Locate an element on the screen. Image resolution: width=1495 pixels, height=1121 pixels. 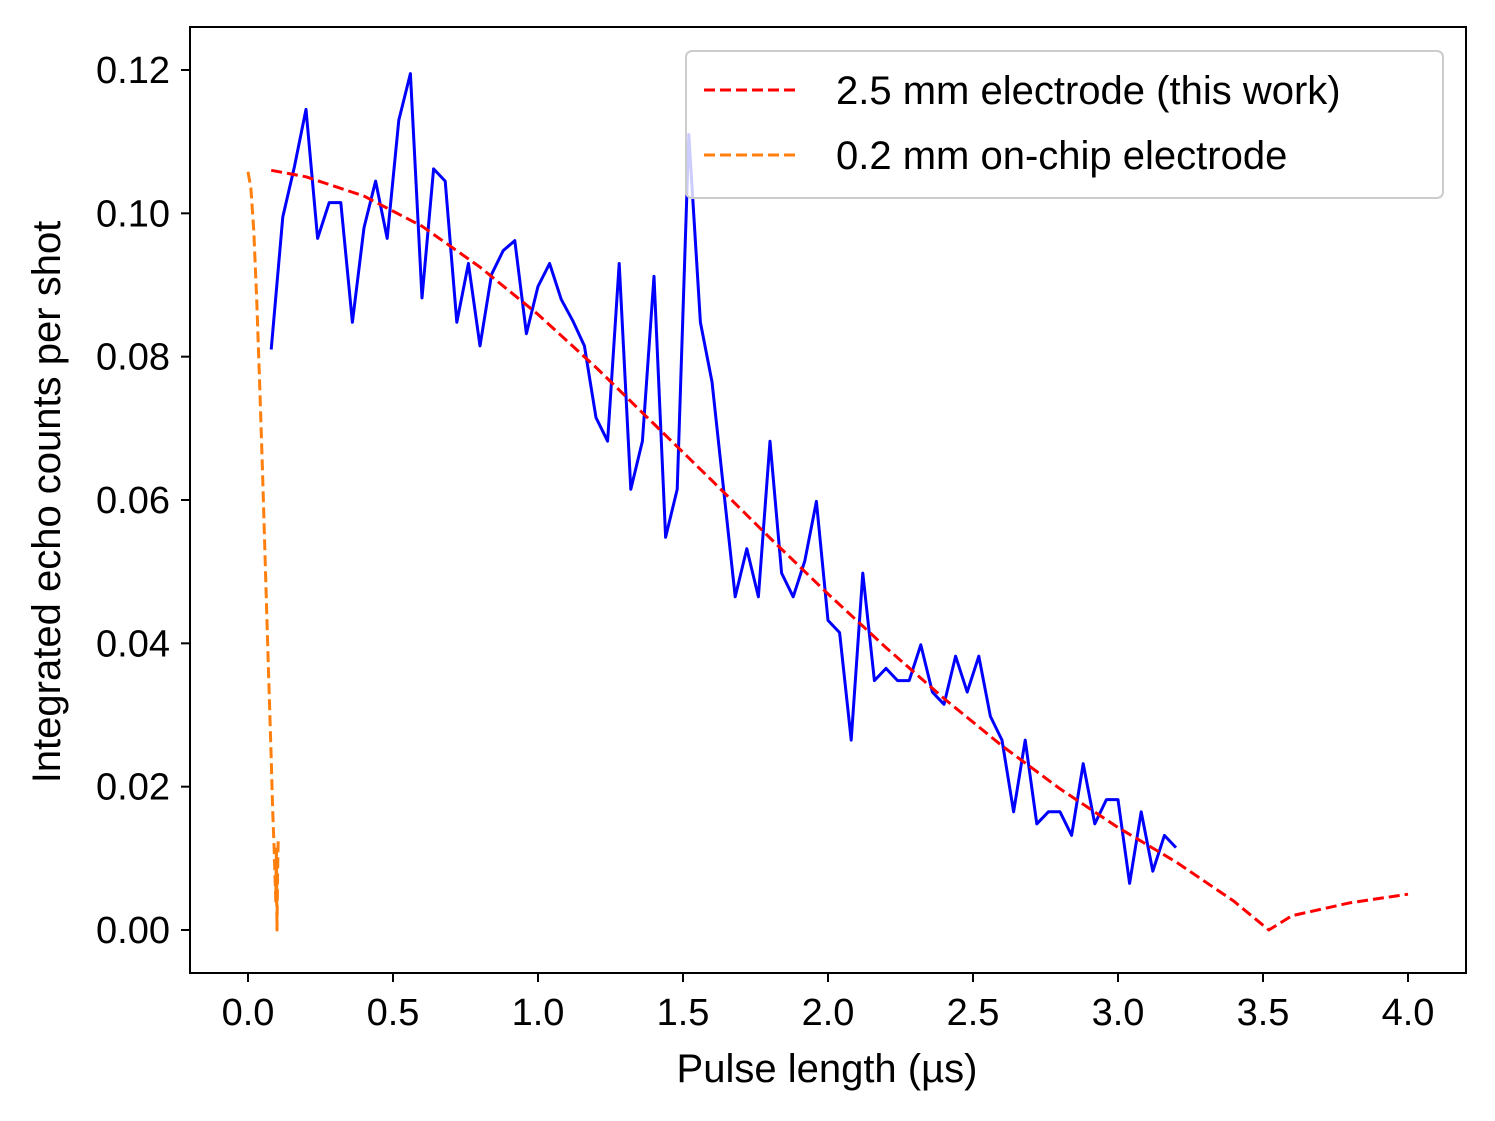
legend-box is located at coordinates (1064, 124).